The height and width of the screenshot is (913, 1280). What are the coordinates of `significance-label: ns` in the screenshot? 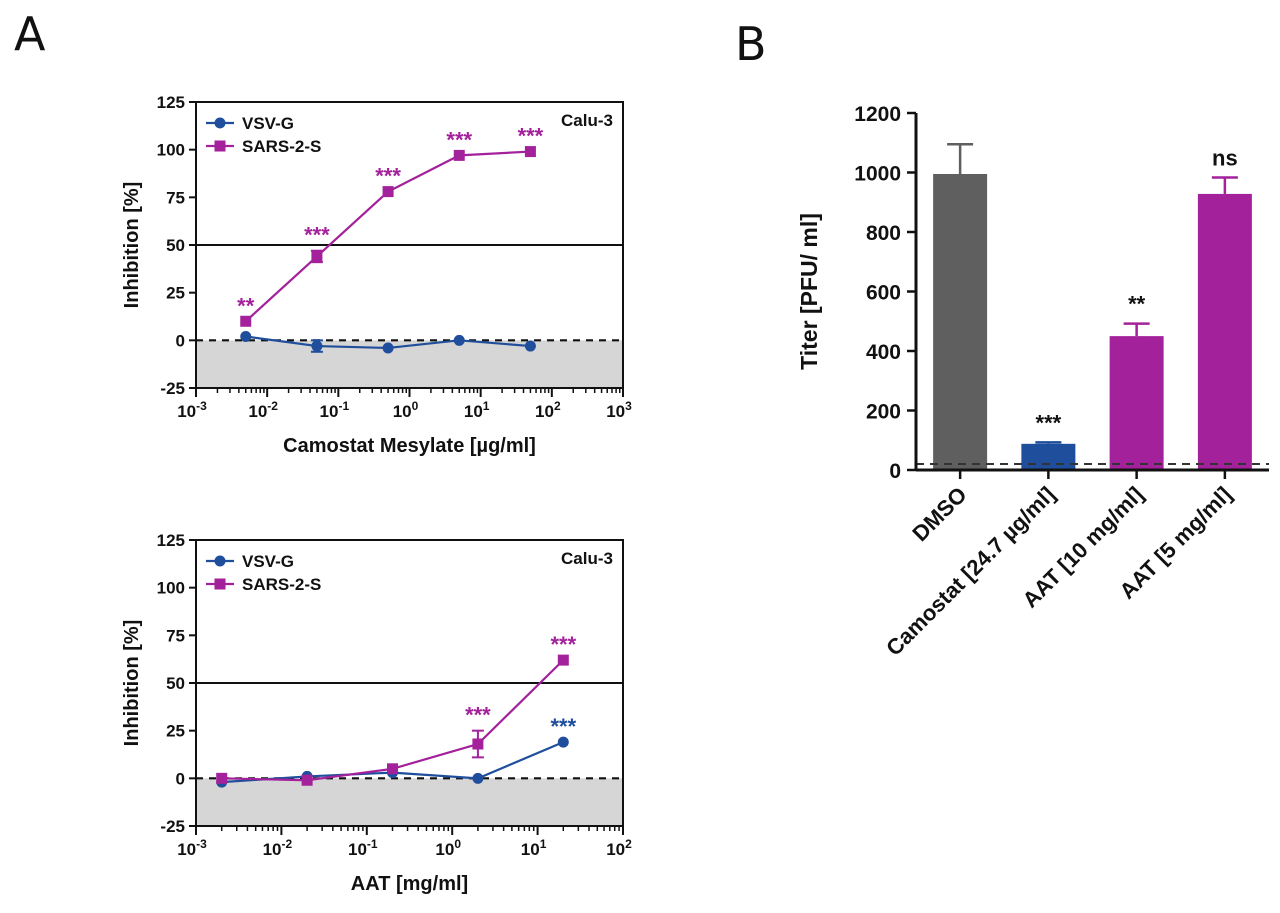 It's located at (1225, 158).